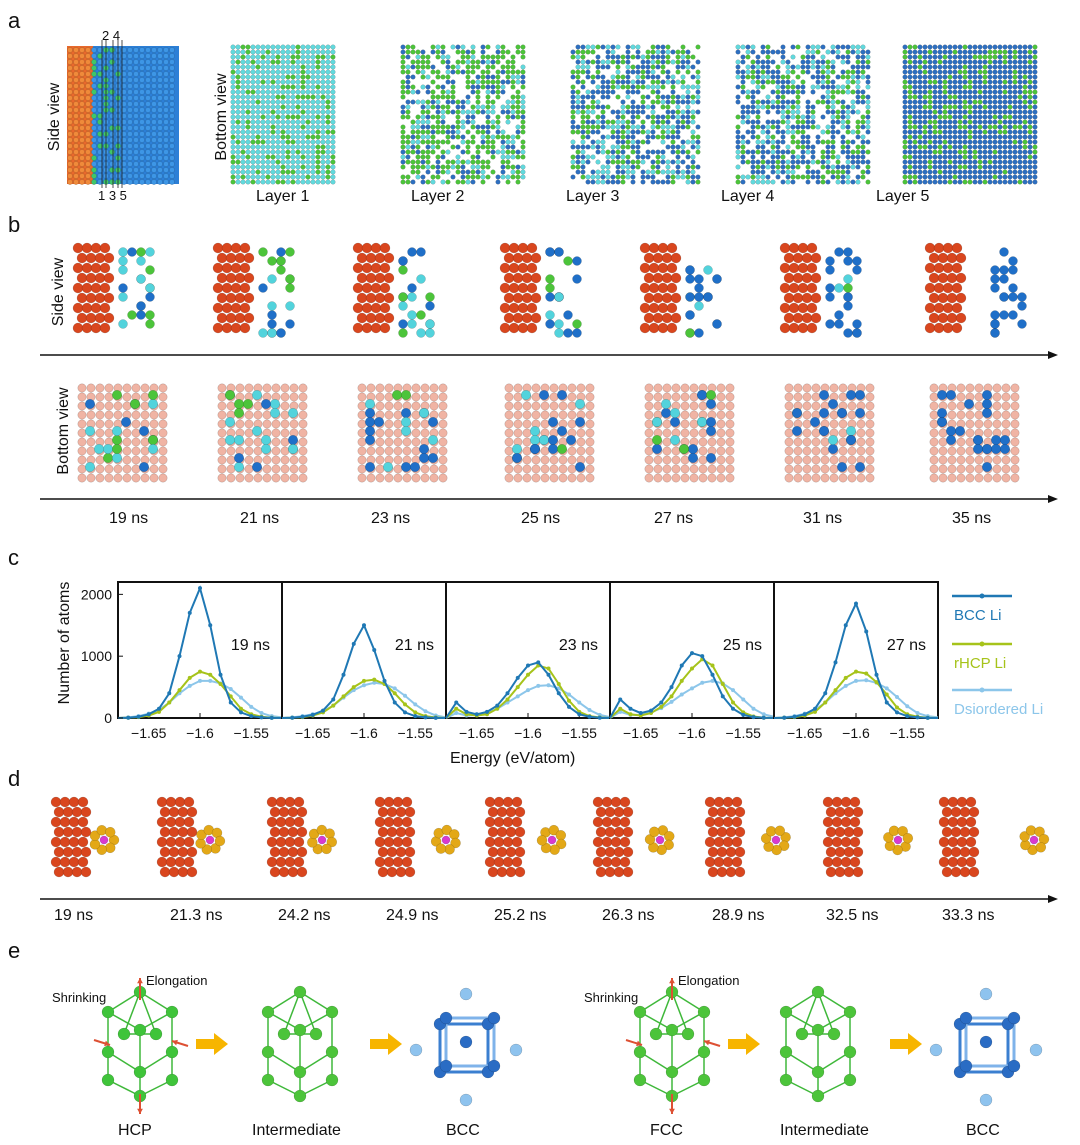  I want to click on time-label: 19 ns, so click(74, 915).